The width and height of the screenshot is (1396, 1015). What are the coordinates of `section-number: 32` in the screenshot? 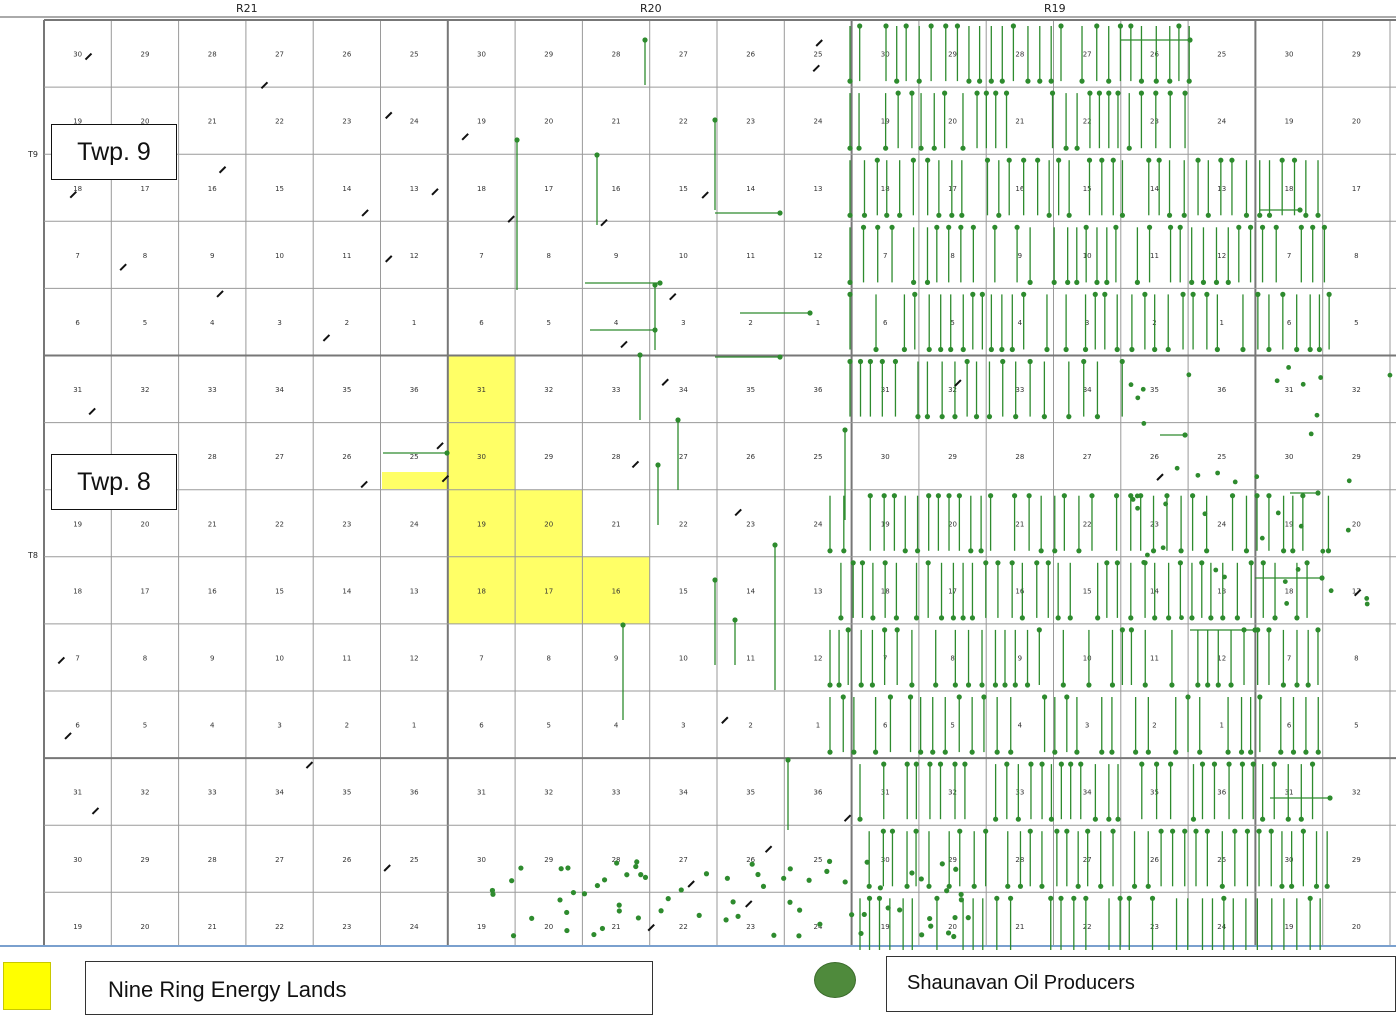 It's located at (548, 390).